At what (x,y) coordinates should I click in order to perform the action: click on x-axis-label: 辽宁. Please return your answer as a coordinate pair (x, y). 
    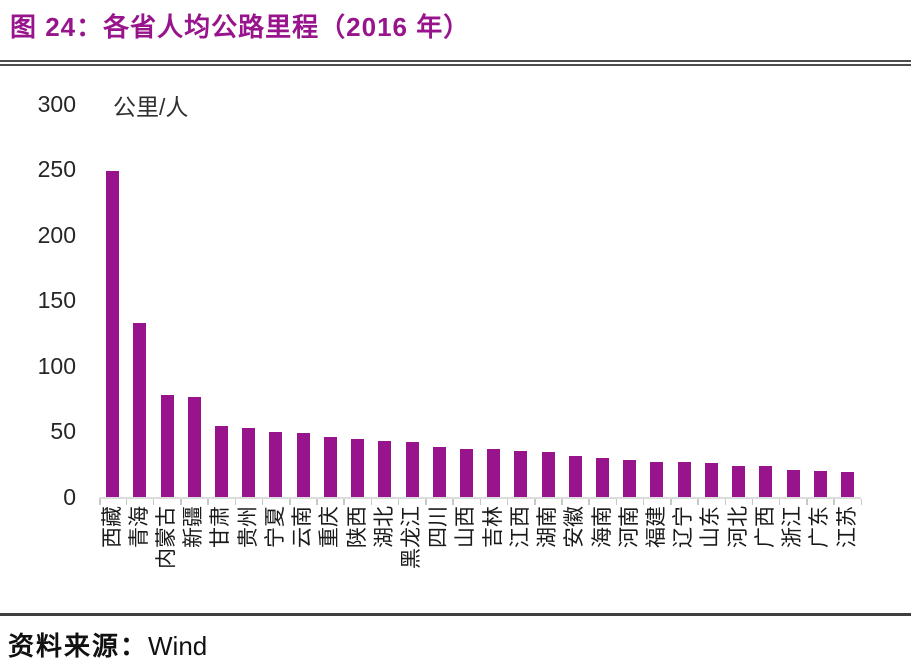
    Looking at the image, I should click on (684, 527).